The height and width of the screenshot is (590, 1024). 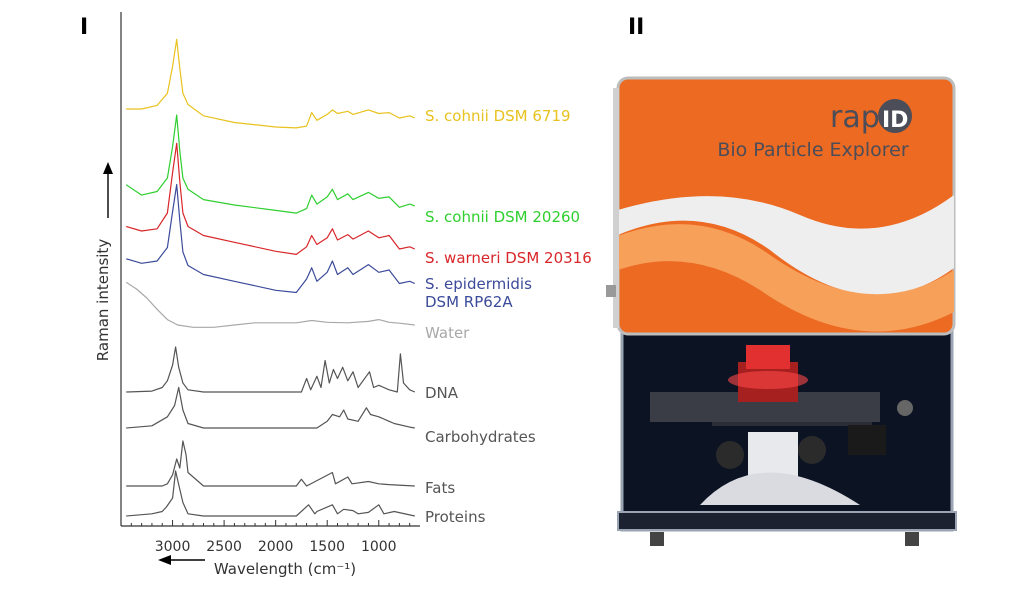 I want to click on series-label: S. epidermidis, so click(x=478, y=284).